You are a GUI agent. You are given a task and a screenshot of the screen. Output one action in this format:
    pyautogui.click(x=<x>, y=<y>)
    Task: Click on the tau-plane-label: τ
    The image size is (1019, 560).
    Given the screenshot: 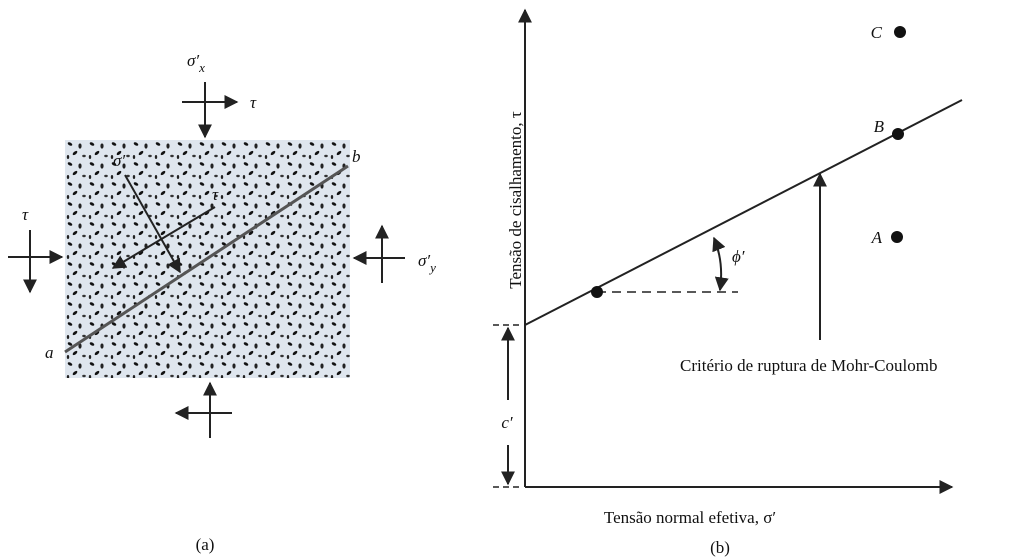 What is the action you would take?
    pyautogui.click(x=215, y=194)
    